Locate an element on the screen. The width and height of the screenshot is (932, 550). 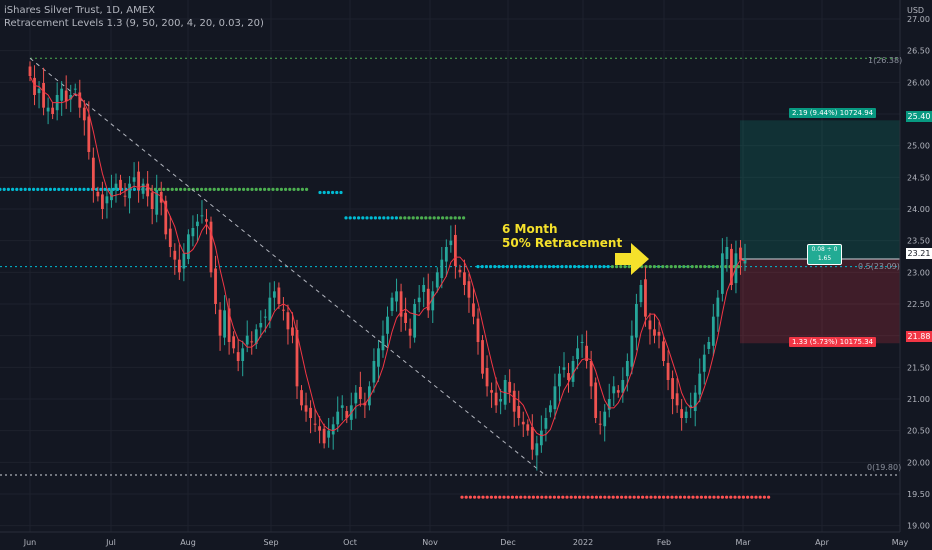
y-tick-label: 21.50 is located at coordinates (918, 367).